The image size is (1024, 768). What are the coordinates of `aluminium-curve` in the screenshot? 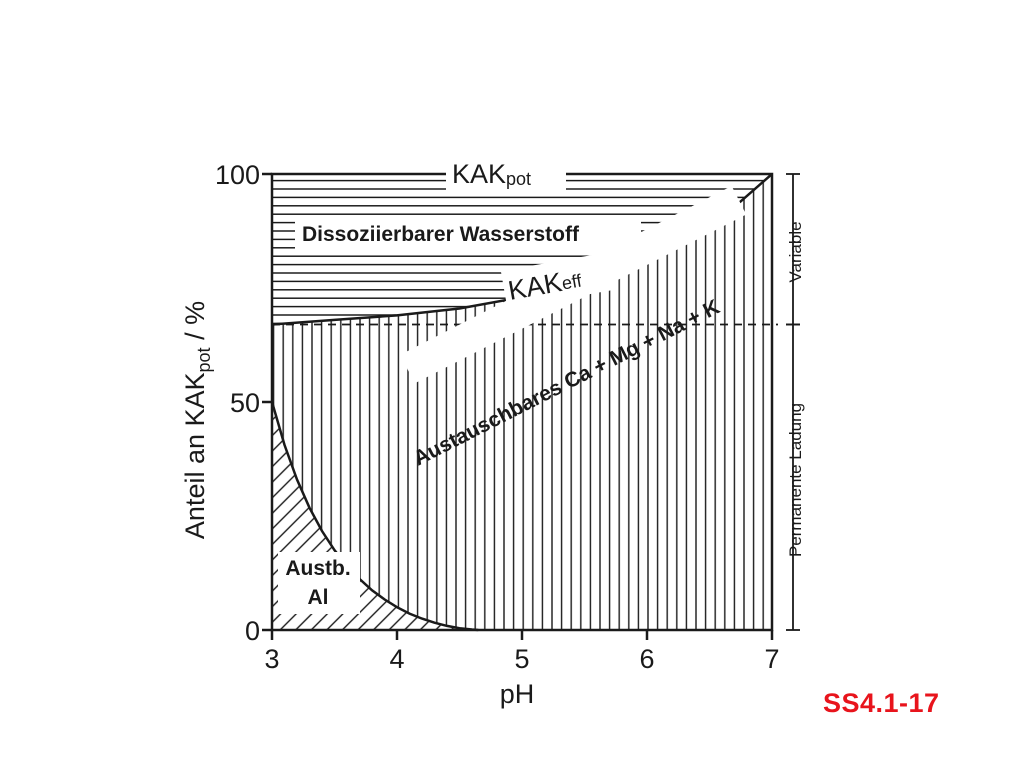 It's located at (374, 516).